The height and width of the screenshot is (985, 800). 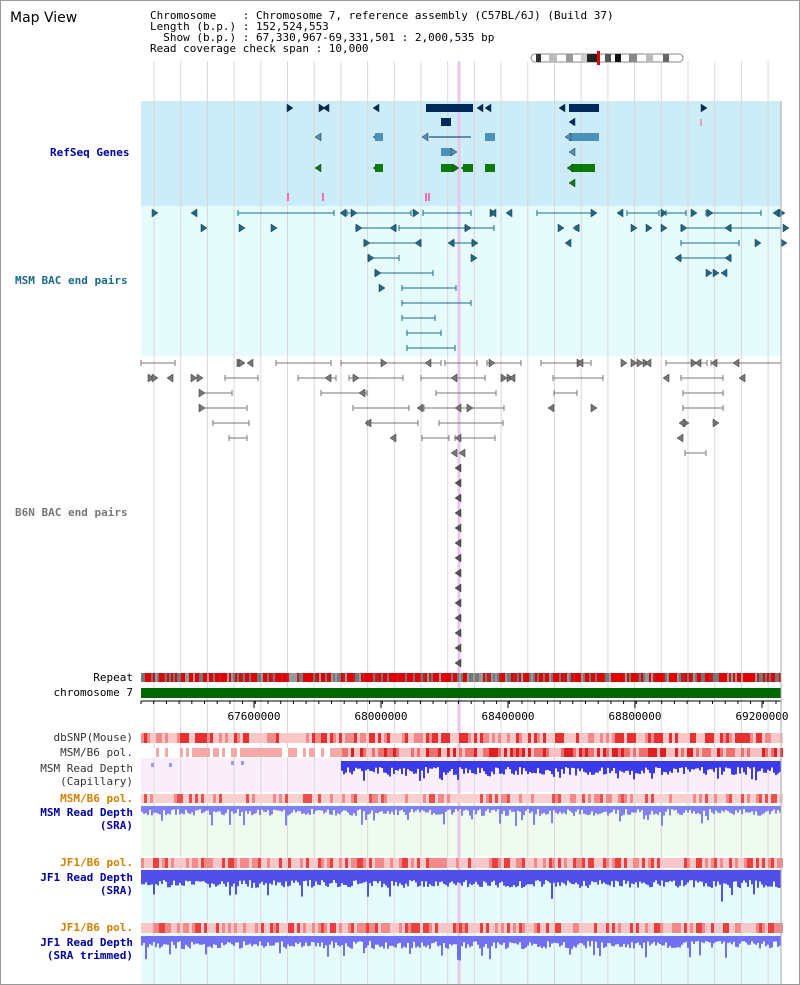 What do you see at coordinates (425, 137) in the screenshot?
I see `gene-arrow` at bounding box center [425, 137].